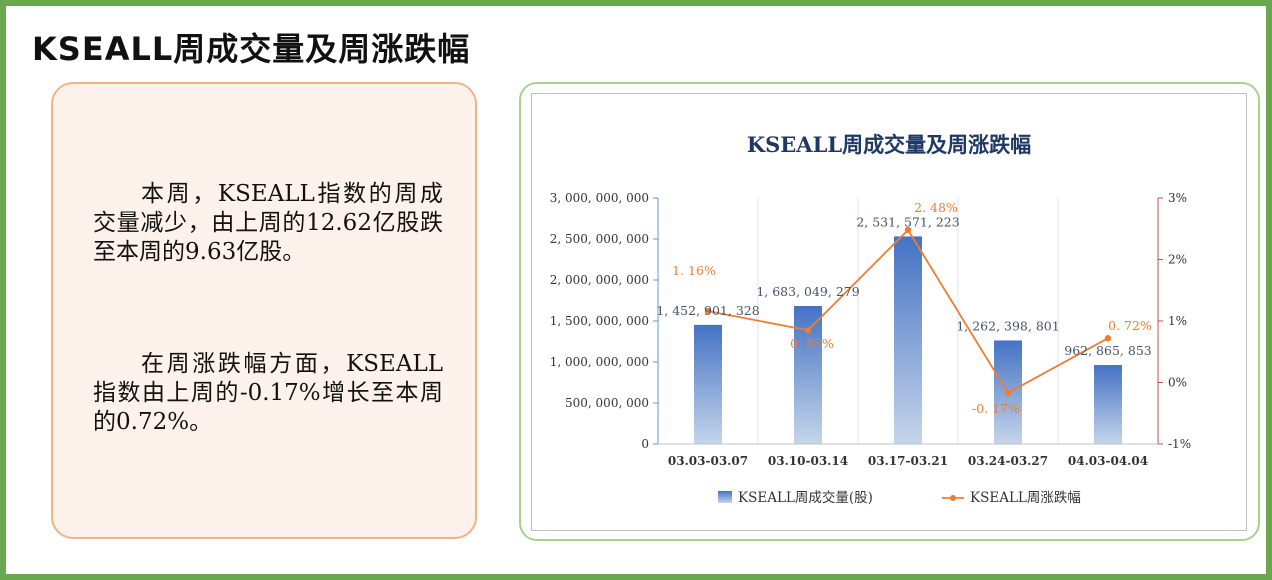 The width and height of the screenshot is (1272, 580). What do you see at coordinates (725, 497) in the screenshot?
I see `legend-bar-swatch` at bounding box center [725, 497].